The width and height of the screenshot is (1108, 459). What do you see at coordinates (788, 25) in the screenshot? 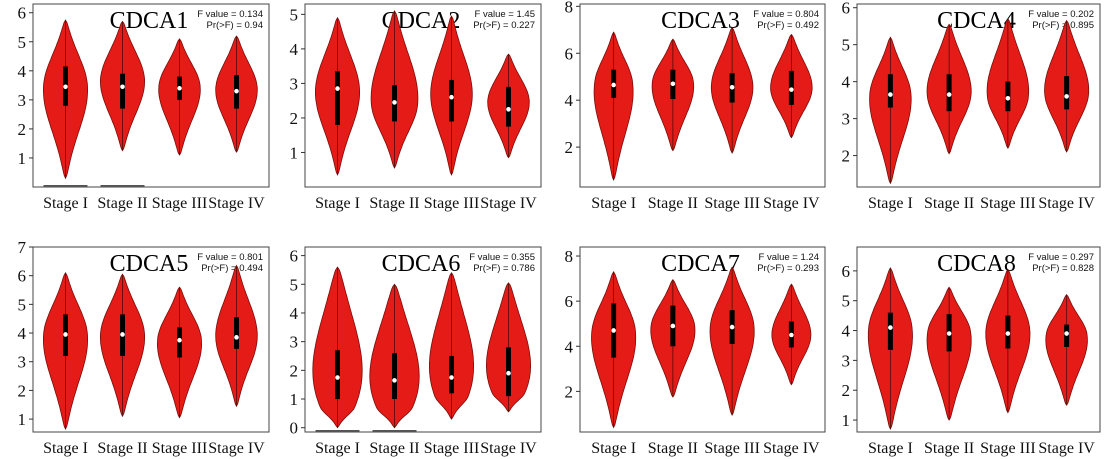
I see `stat-text: Pr(>F) = 0.492` at bounding box center [788, 25].